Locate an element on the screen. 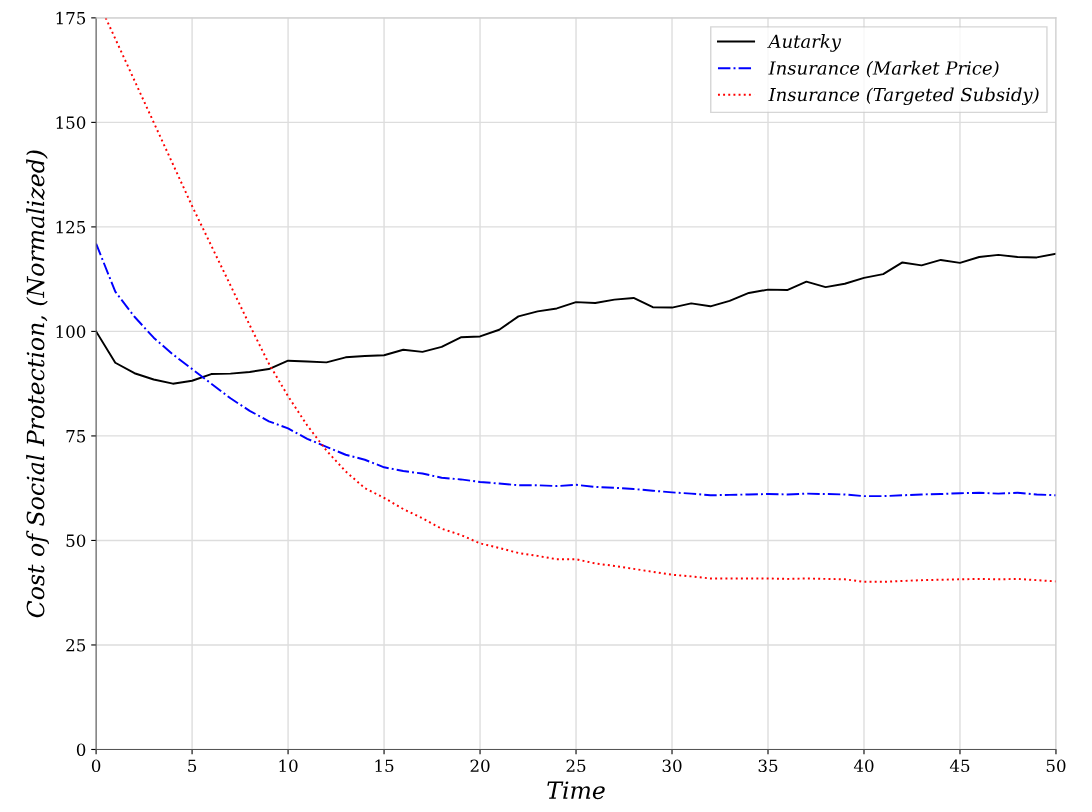 The width and height of the screenshot is (1092, 812). y-tick-label: 75 is located at coordinates (76, 436).